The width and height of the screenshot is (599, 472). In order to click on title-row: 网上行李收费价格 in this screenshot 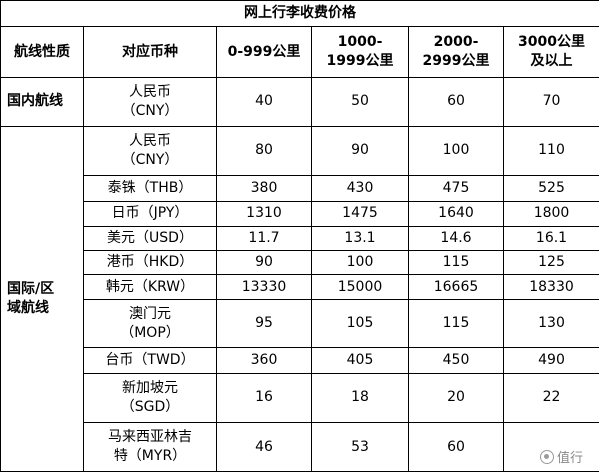, I will do `click(299, 14)`.